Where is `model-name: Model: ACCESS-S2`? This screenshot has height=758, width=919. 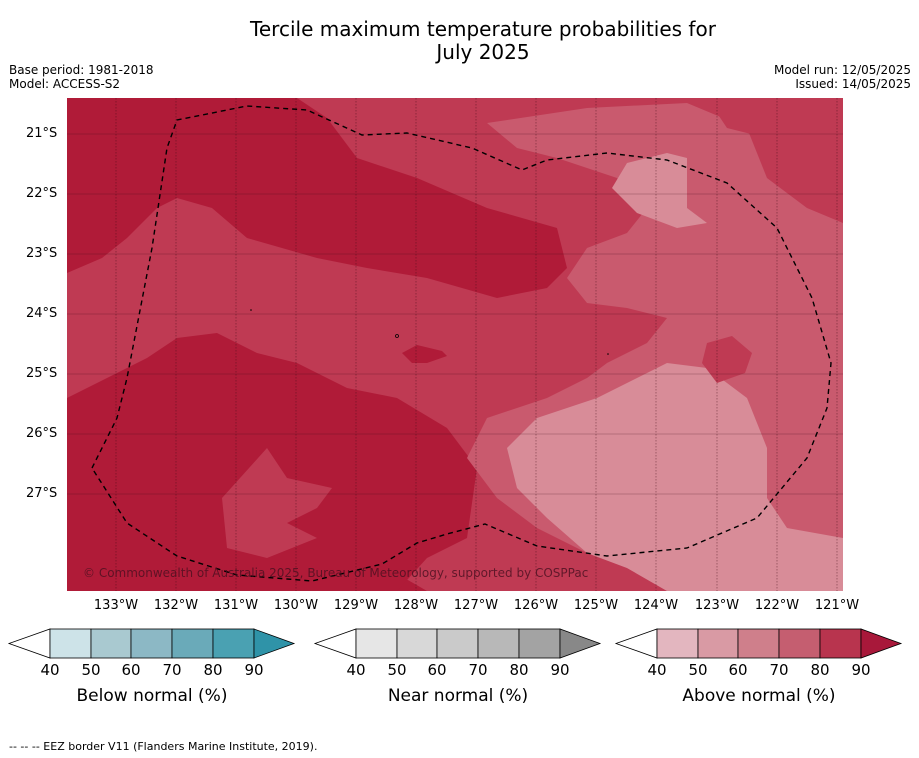 model-name: Model: ACCESS-S2 is located at coordinates (65, 84).